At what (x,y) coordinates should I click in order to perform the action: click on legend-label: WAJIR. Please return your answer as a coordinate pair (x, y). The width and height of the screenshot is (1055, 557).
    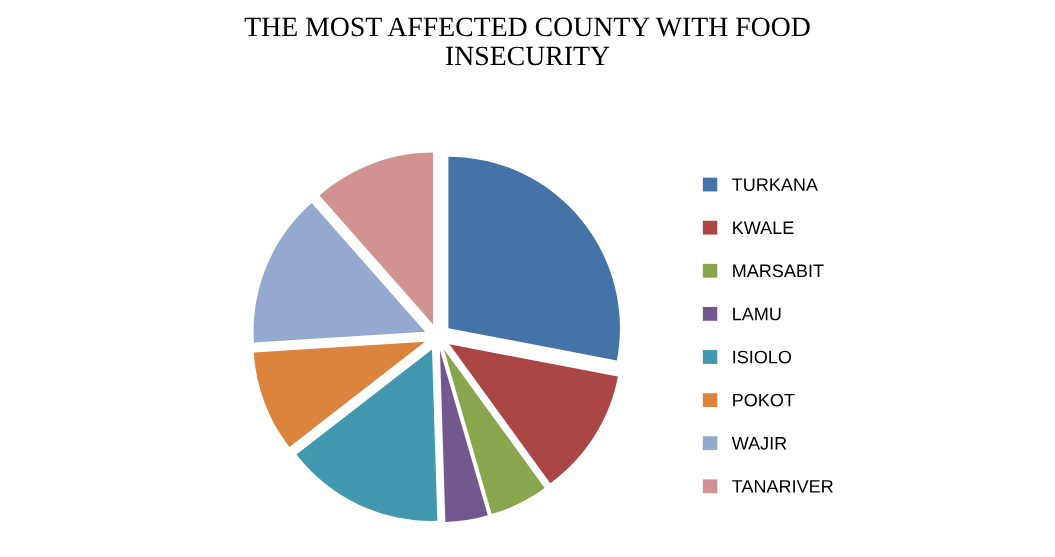
    Looking at the image, I should click on (759, 443).